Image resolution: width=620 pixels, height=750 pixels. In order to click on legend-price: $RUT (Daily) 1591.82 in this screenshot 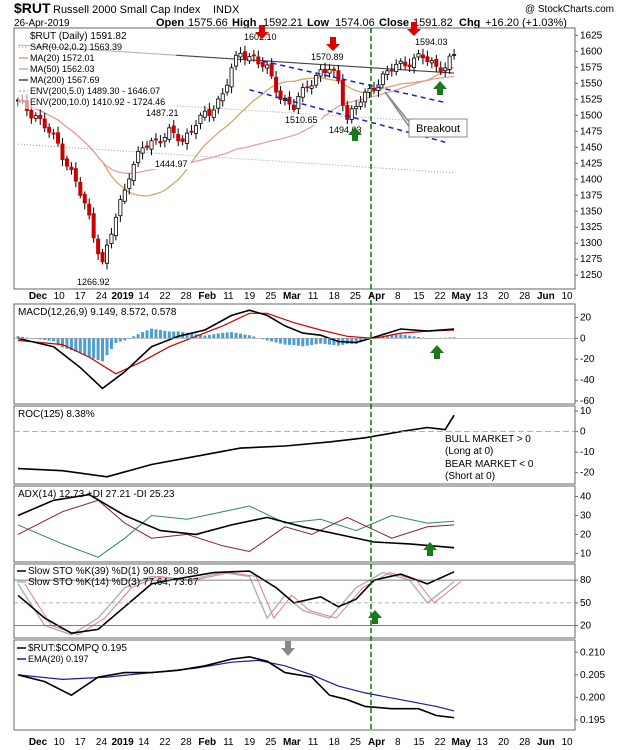, I will do `click(78, 36)`.